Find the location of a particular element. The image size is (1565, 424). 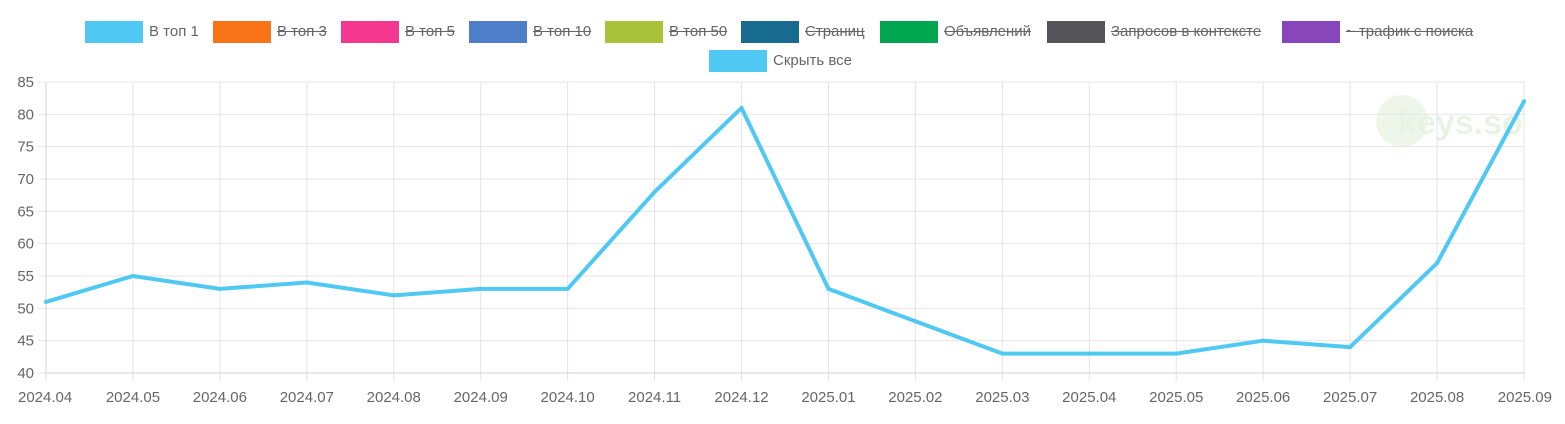

x-tick-label: 2025.05 is located at coordinates (1176, 397).